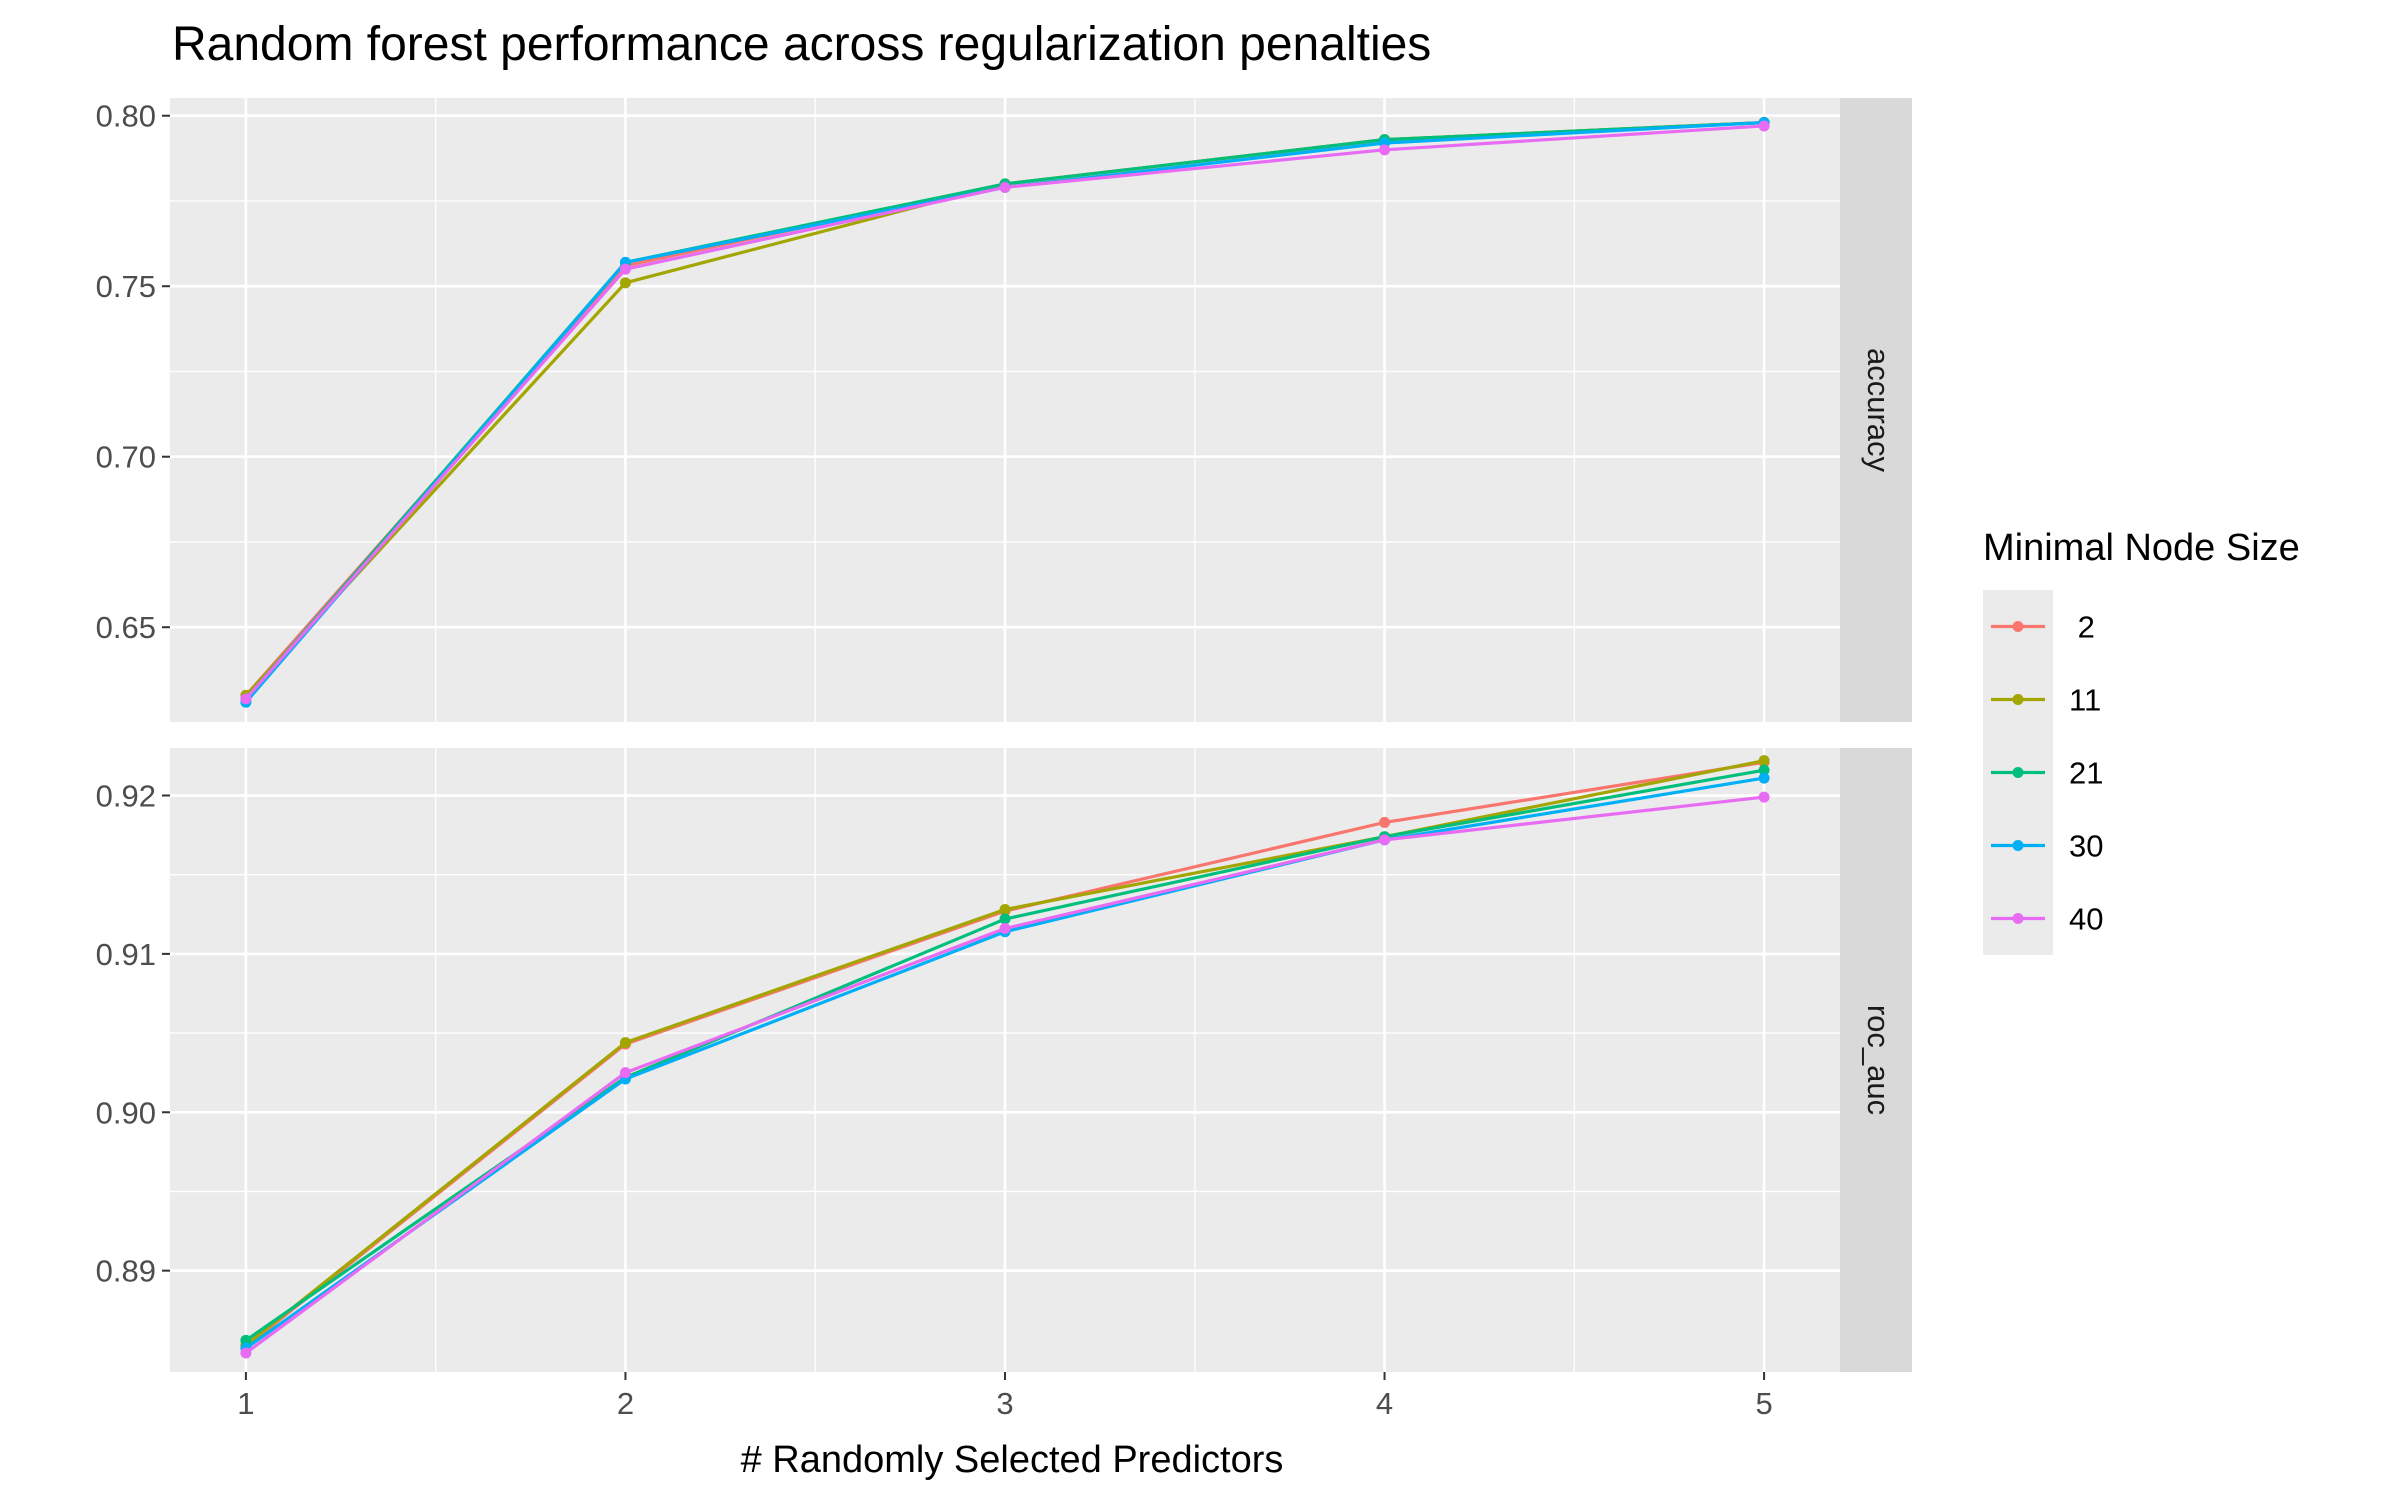 The width and height of the screenshot is (2400, 1500). Describe the element at coordinates (2082, 627) in the screenshot. I see `legend-label: 2` at that location.